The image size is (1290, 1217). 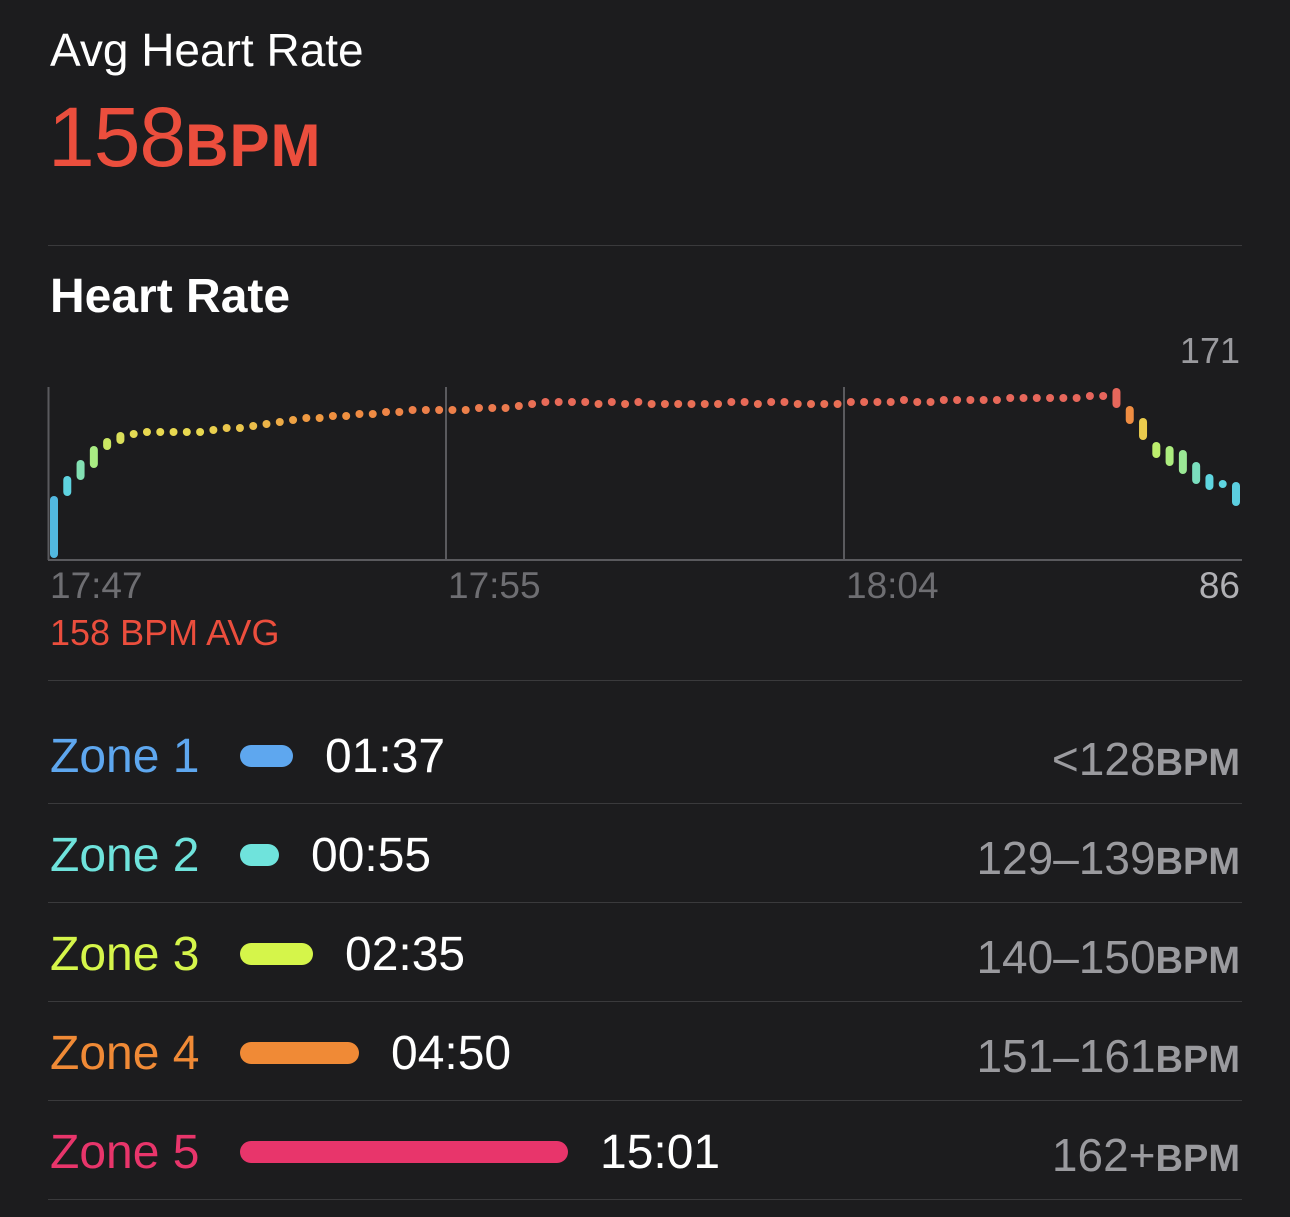 What do you see at coordinates (253, 145) in the screenshot?
I see `avg-value-unit: BPM` at bounding box center [253, 145].